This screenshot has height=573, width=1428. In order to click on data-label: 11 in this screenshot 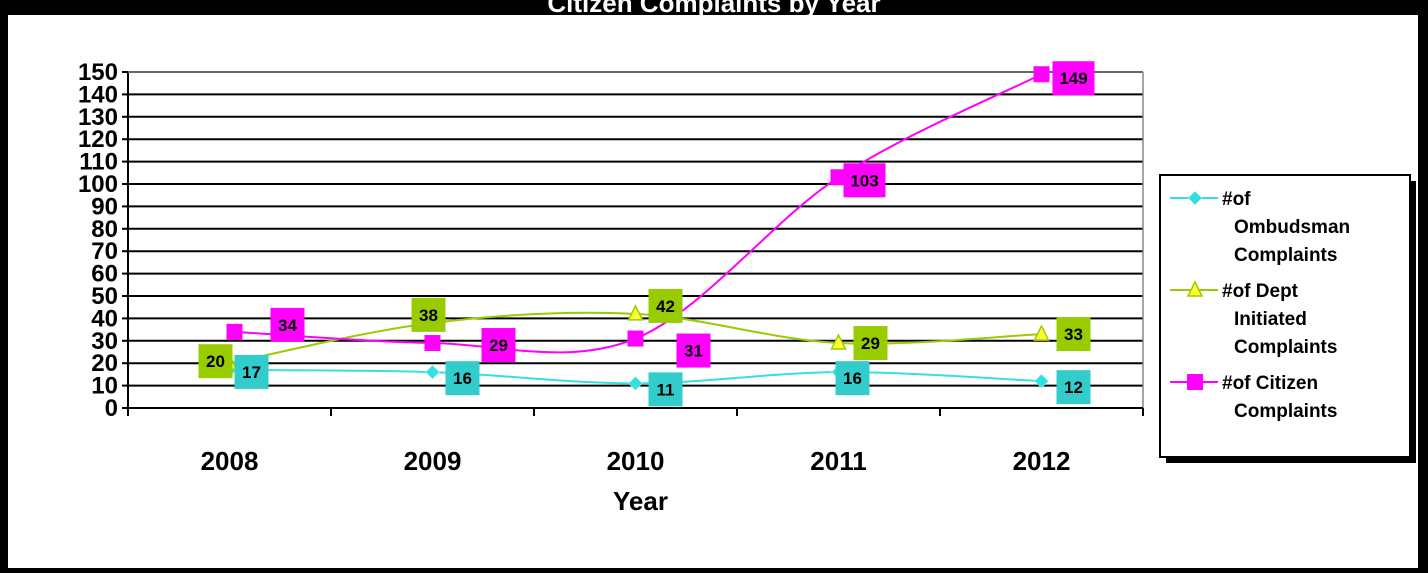, I will do `click(666, 389)`.